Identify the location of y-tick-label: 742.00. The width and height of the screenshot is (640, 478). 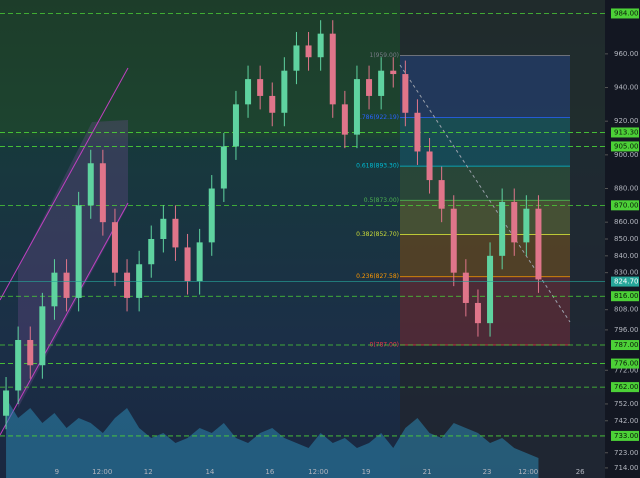
(626, 421).